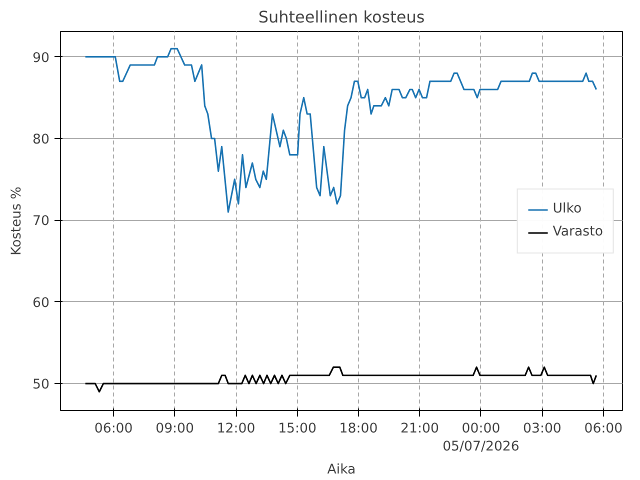 The width and height of the screenshot is (640, 480). Describe the element at coordinates (341, 470) in the screenshot. I see `x-axis-title: Aika` at that location.